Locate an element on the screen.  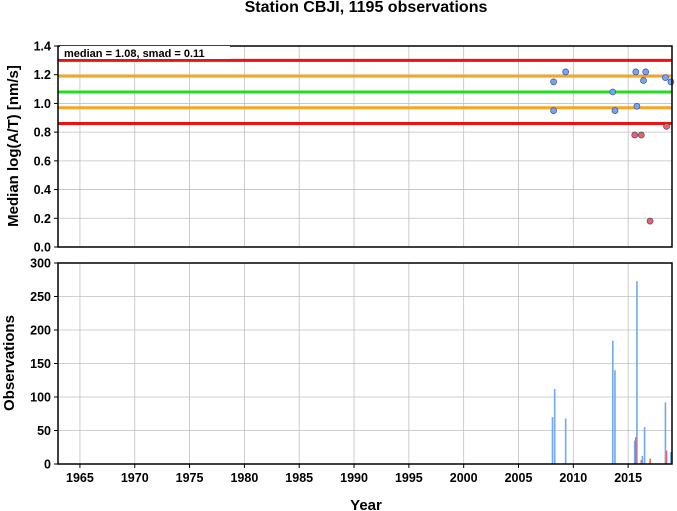
median-y-tick-label: 0.4 is located at coordinates (42, 190).